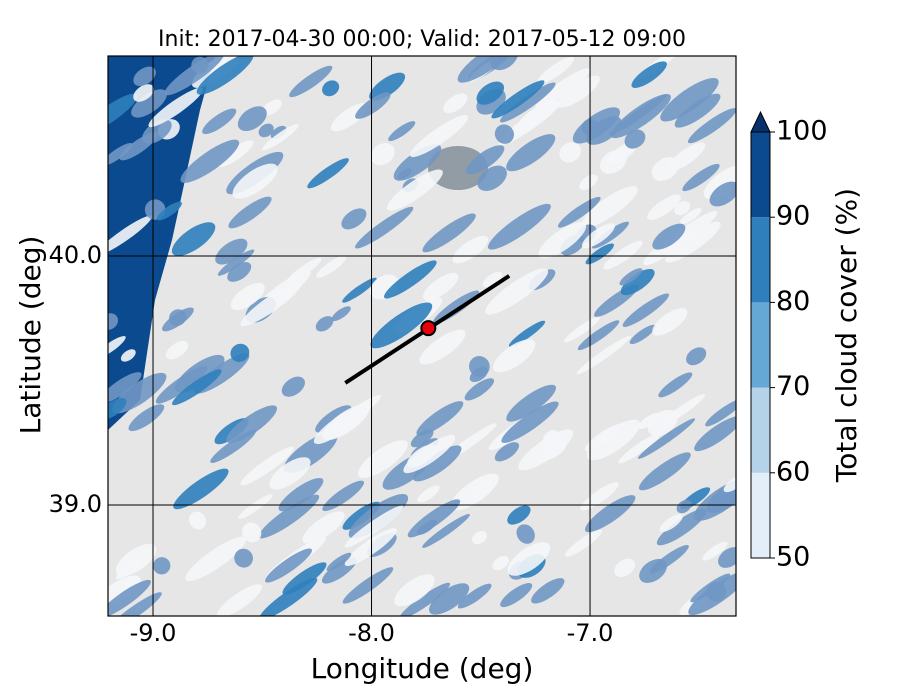 The height and width of the screenshot is (700, 900). Describe the element at coordinates (793, 386) in the screenshot. I see `colorbar-tick-label: 70` at that location.